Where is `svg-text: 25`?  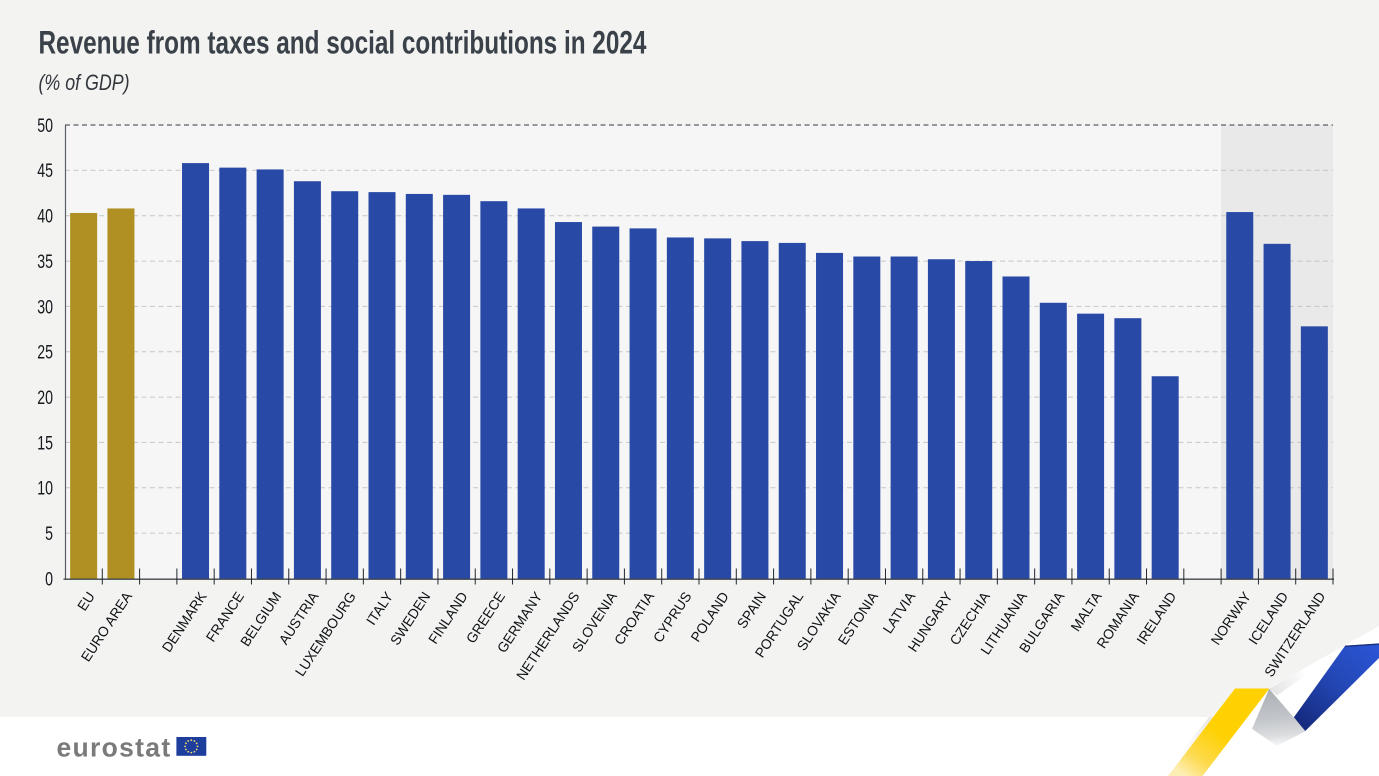 svg-text: 25 is located at coordinates (45, 353).